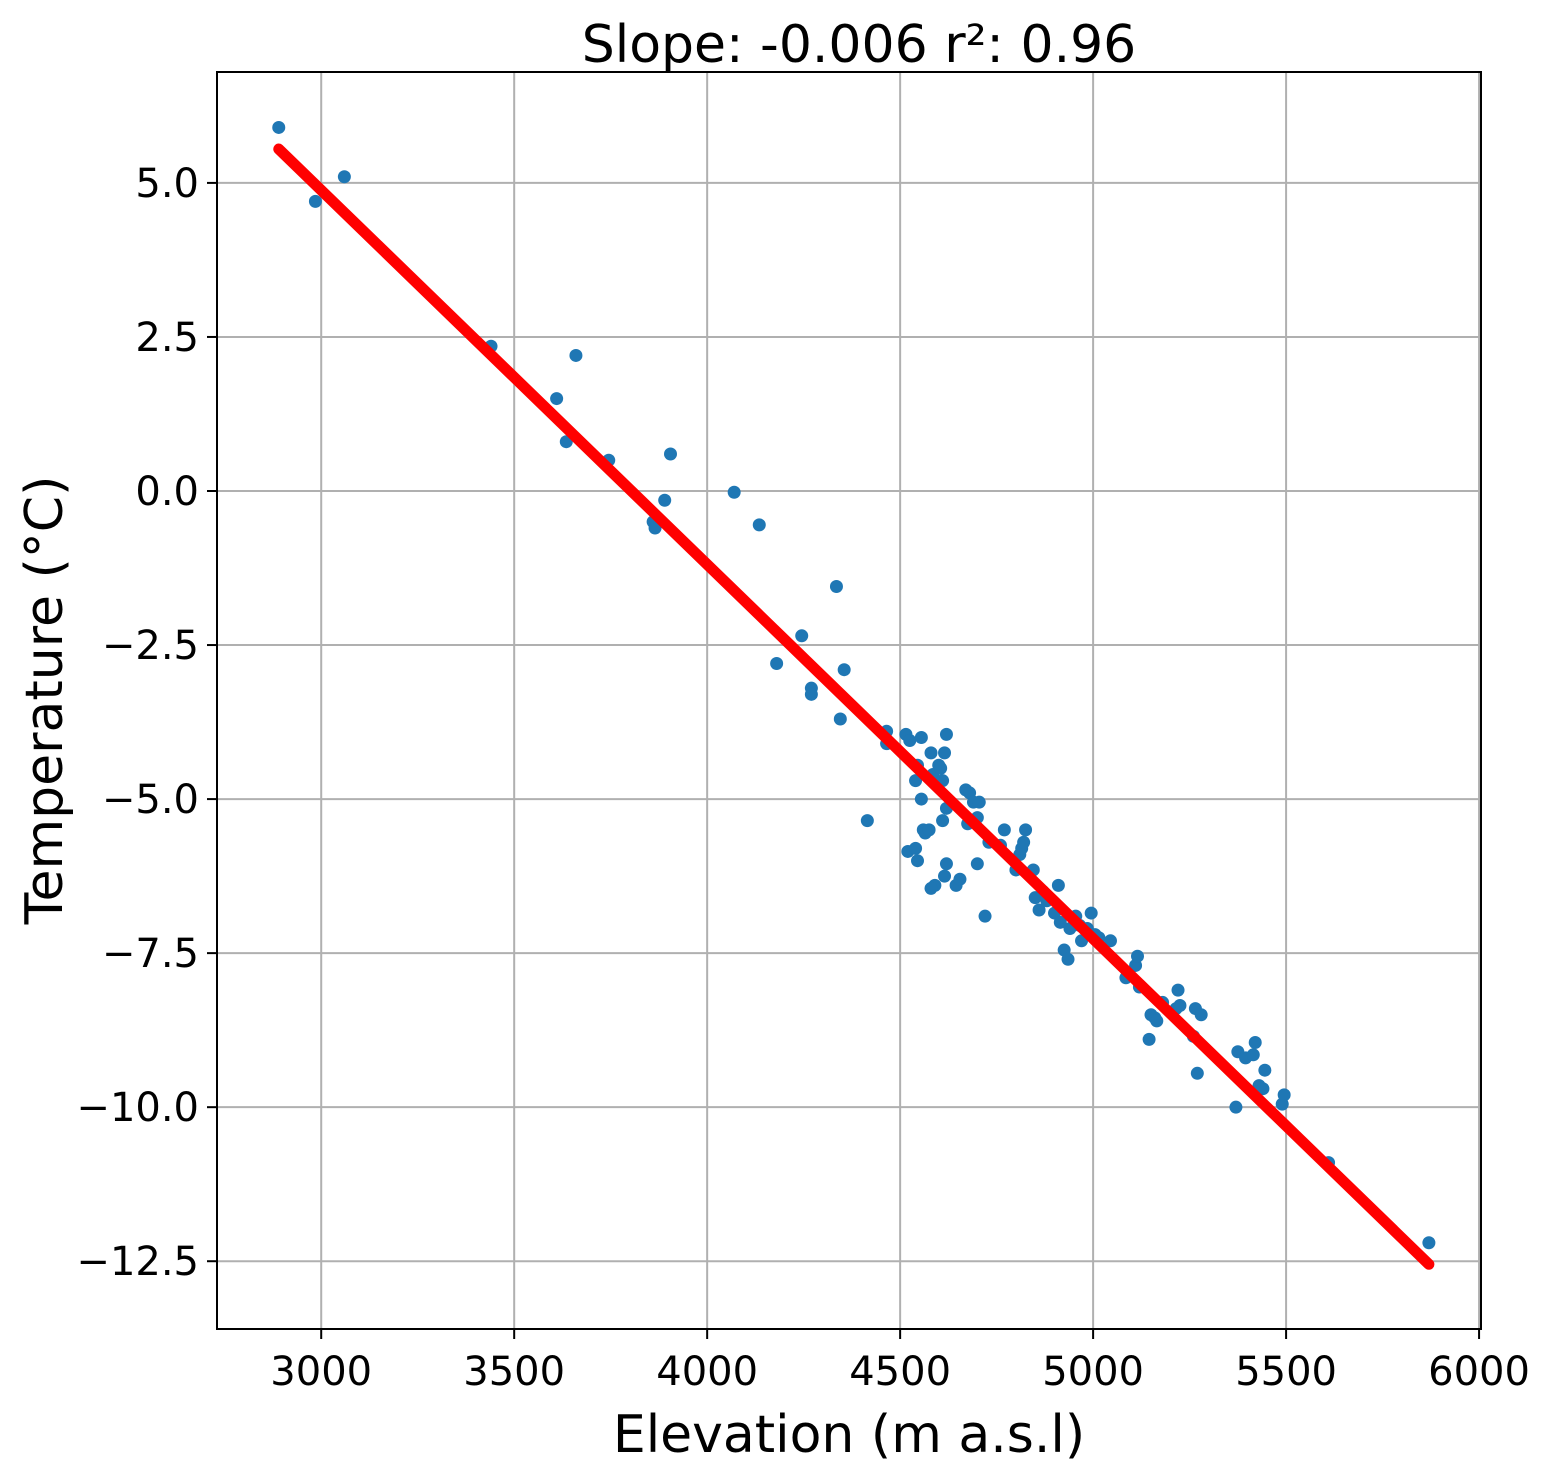 The height and width of the screenshot is (1472, 1548). Describe the element at coordinates (900, 1372) in the screenshot. I see `x-tick-label: 4500` at that location.